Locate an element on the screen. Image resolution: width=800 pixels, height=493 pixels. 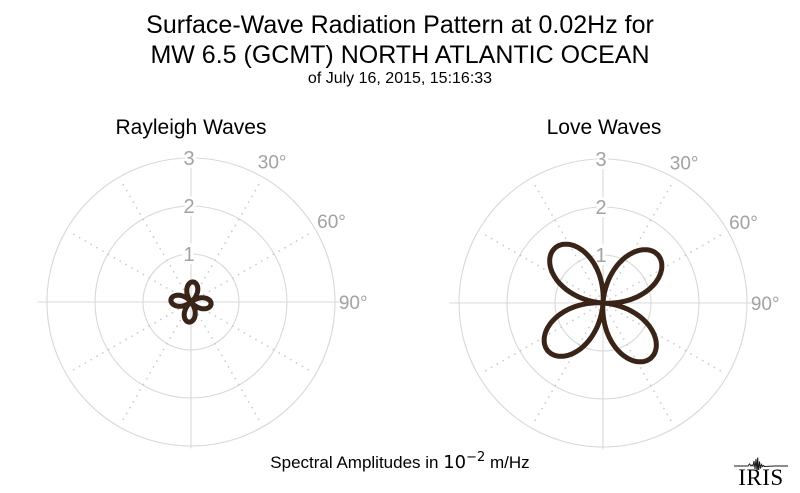
iris-logo-text: IRIS is located at coordinates (761, 477).